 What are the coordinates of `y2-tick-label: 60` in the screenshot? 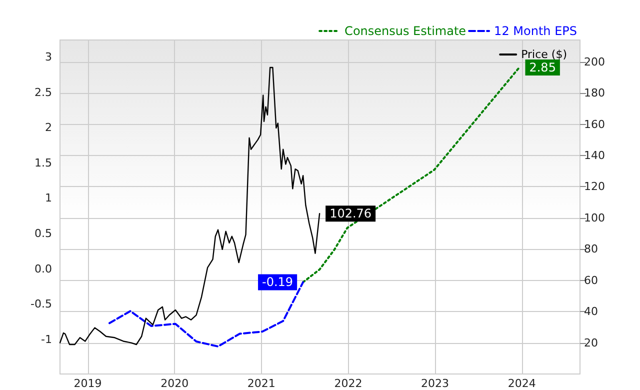 It's located at (591, 280).